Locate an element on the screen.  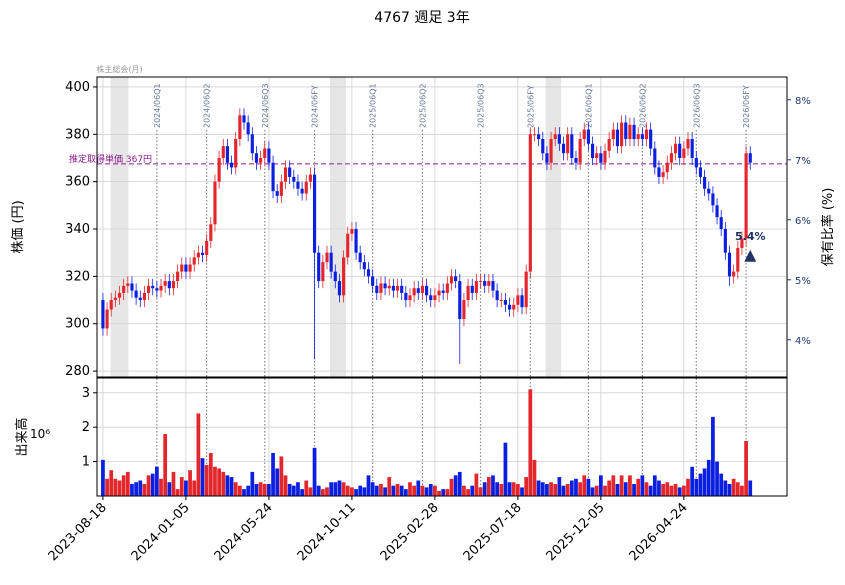
x-tick-label: 2025-12-05 is located at coordinates (576, 532).